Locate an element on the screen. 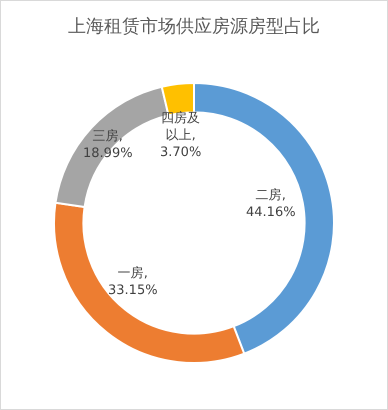 This screenshot has height=410, width=388. slice-label: 一房, 33.15% is located at coordinates (133, 281).